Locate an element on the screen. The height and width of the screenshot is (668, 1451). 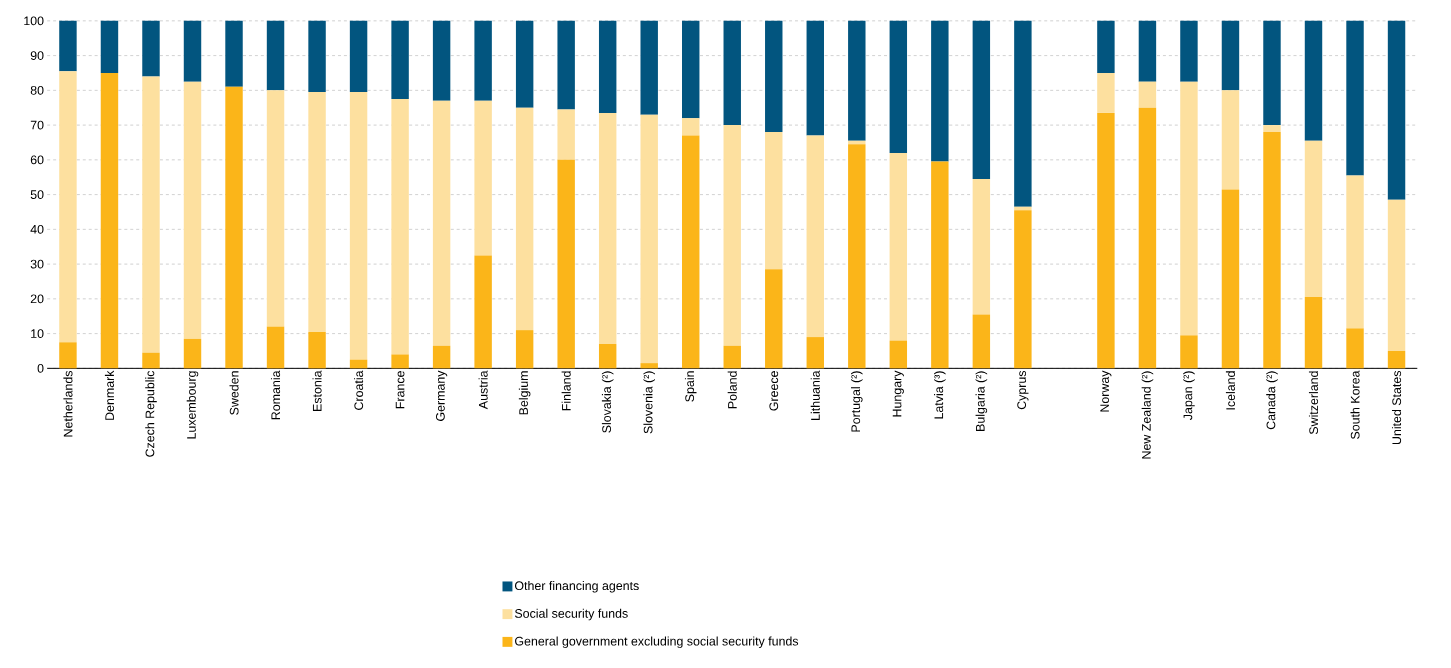
x-tick-label: Germany is located at coordinates (441, 395).